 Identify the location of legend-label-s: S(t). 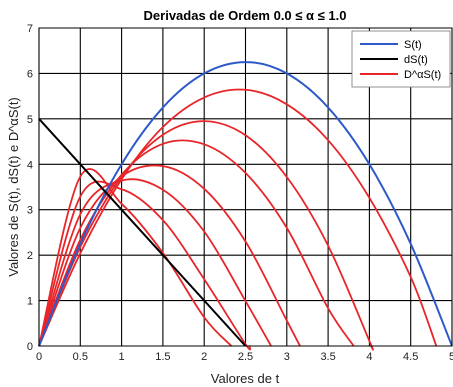
(413, 45).